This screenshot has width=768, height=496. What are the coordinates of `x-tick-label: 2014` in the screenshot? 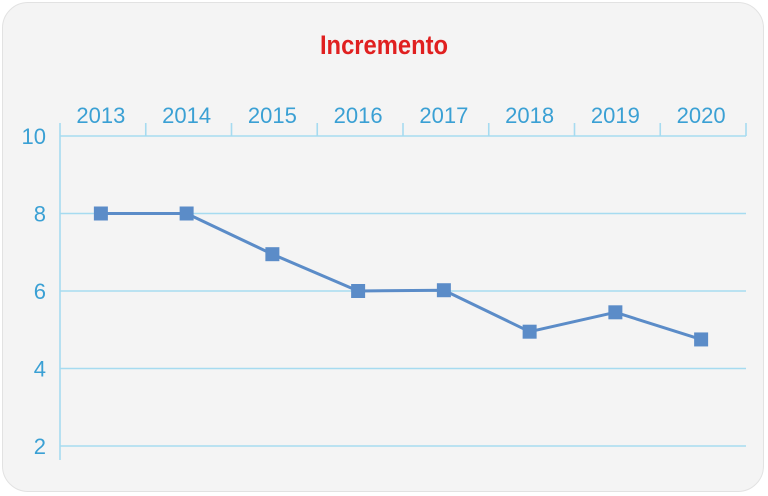 It's located at (186, 115).